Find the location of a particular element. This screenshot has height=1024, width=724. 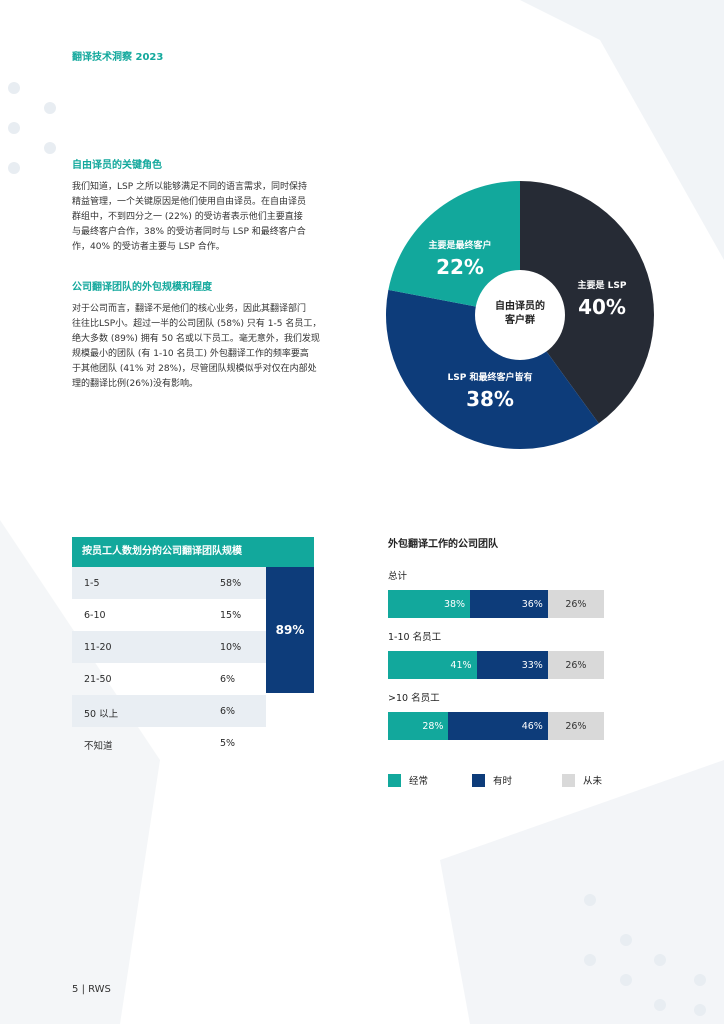

pie-label-both: LSP 和最终客户皆有 38% is located at coordinates (490, 390).